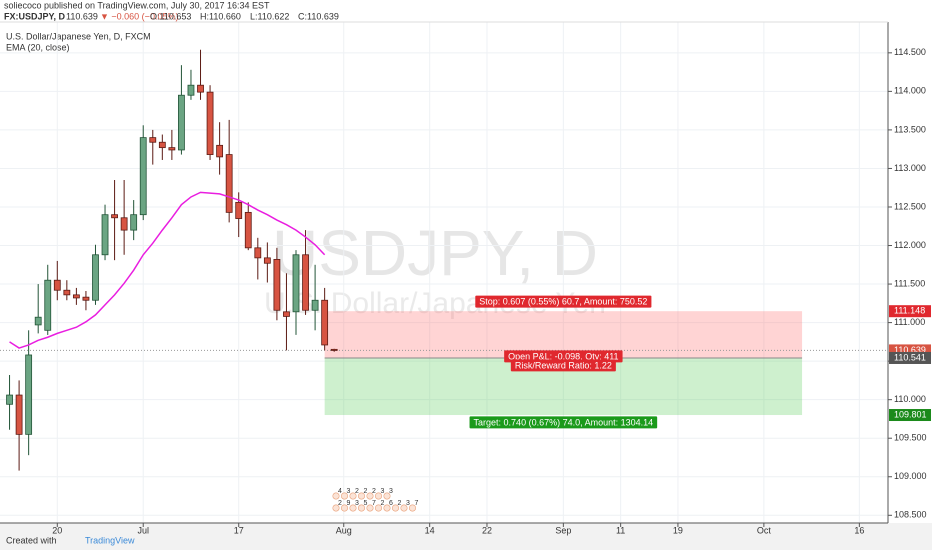 The height and width of the screenshot is (550, 932). I want to click on y-tick-label: 114.500, so click(910, 52).